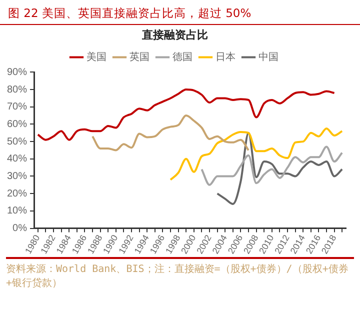 The width and height of the screenshot is (360, 310). What do you see at coordinates (17, 194) in the screenshot?
I see `y-tick-label: 20%` at bounding box center [17, 194].